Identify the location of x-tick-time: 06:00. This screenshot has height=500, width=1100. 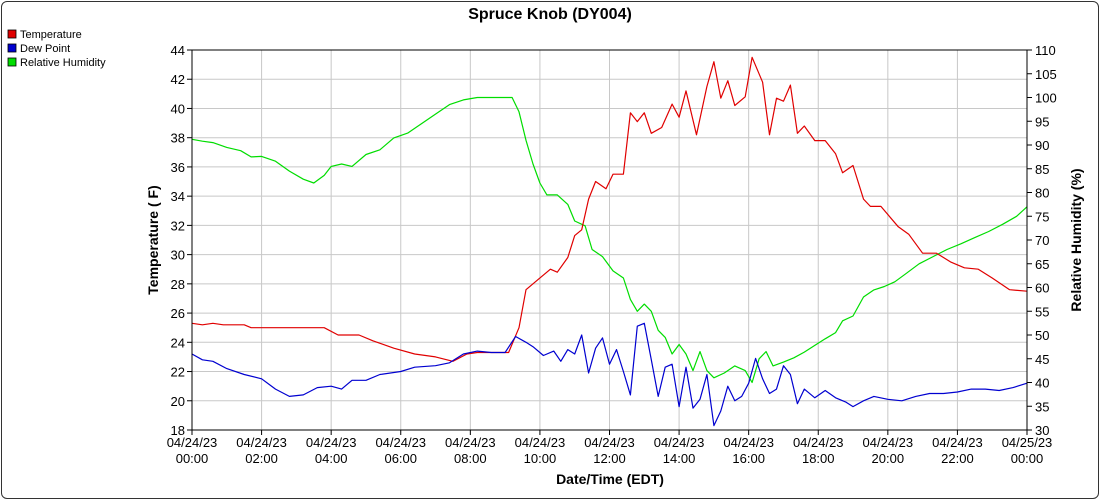
(400, 458).